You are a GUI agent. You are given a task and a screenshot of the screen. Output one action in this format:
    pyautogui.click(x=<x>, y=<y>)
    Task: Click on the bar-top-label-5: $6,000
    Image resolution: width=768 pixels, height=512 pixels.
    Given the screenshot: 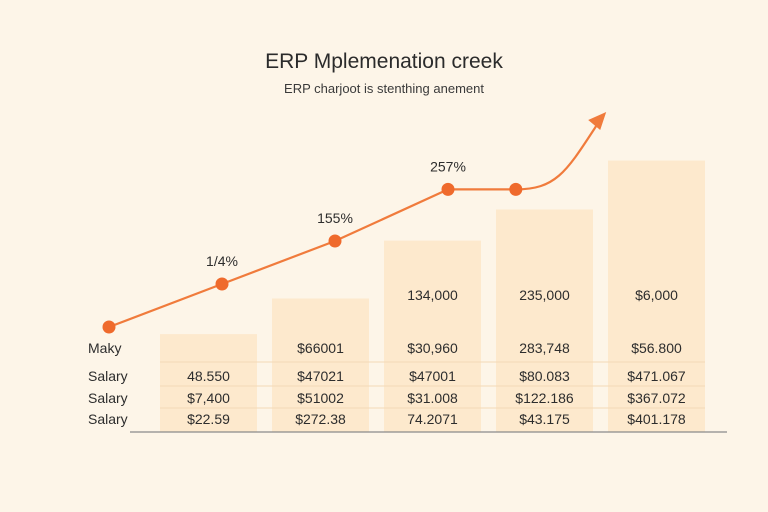 What is the action you would take?
    pyautogui.click(x=656, y=295)
    